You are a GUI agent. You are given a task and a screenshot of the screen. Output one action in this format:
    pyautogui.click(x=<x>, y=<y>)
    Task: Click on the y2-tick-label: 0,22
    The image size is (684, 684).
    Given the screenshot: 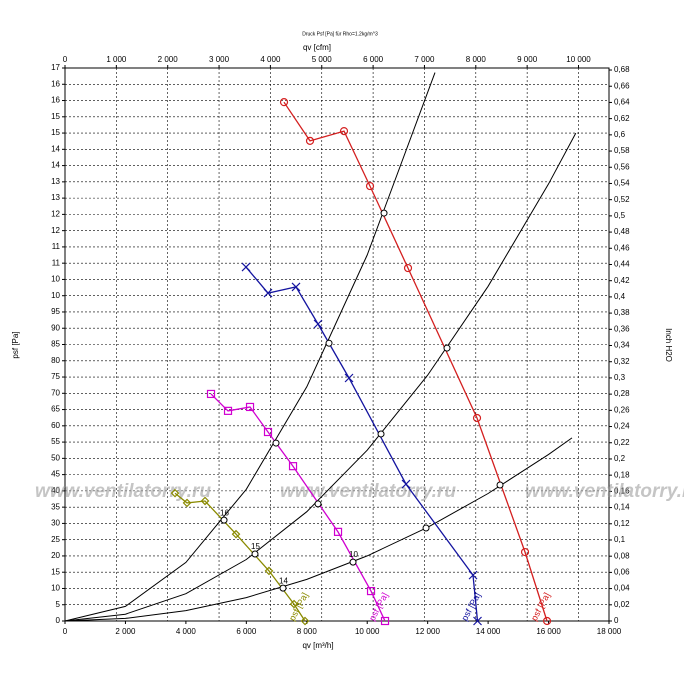 What is the action you would take?
    pyautogui.click(x=622, y=442)
    